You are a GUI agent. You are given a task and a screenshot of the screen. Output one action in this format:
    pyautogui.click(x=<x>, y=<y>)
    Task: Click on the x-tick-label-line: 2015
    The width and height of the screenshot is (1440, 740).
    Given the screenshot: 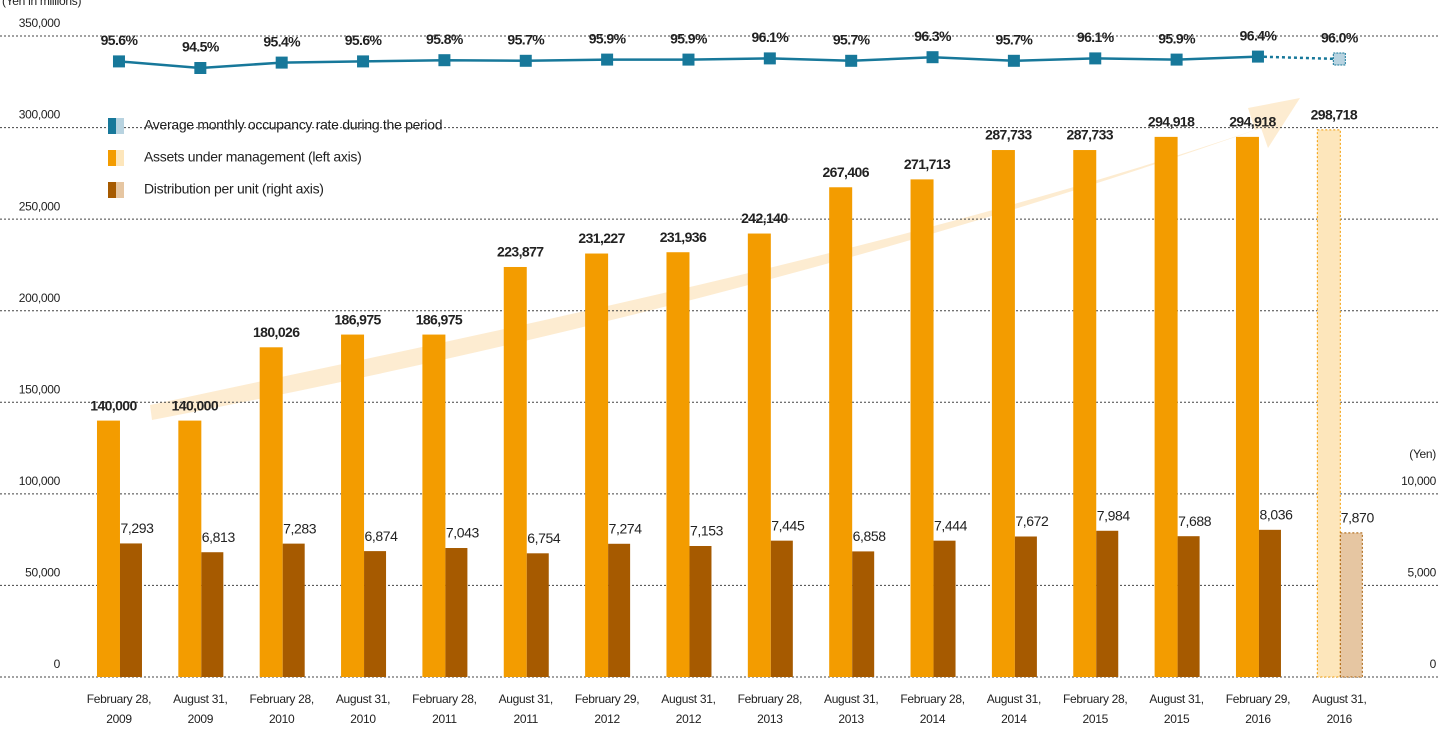 What is the action you would take?
    pyautogui.click(x=1096, y=719)
    